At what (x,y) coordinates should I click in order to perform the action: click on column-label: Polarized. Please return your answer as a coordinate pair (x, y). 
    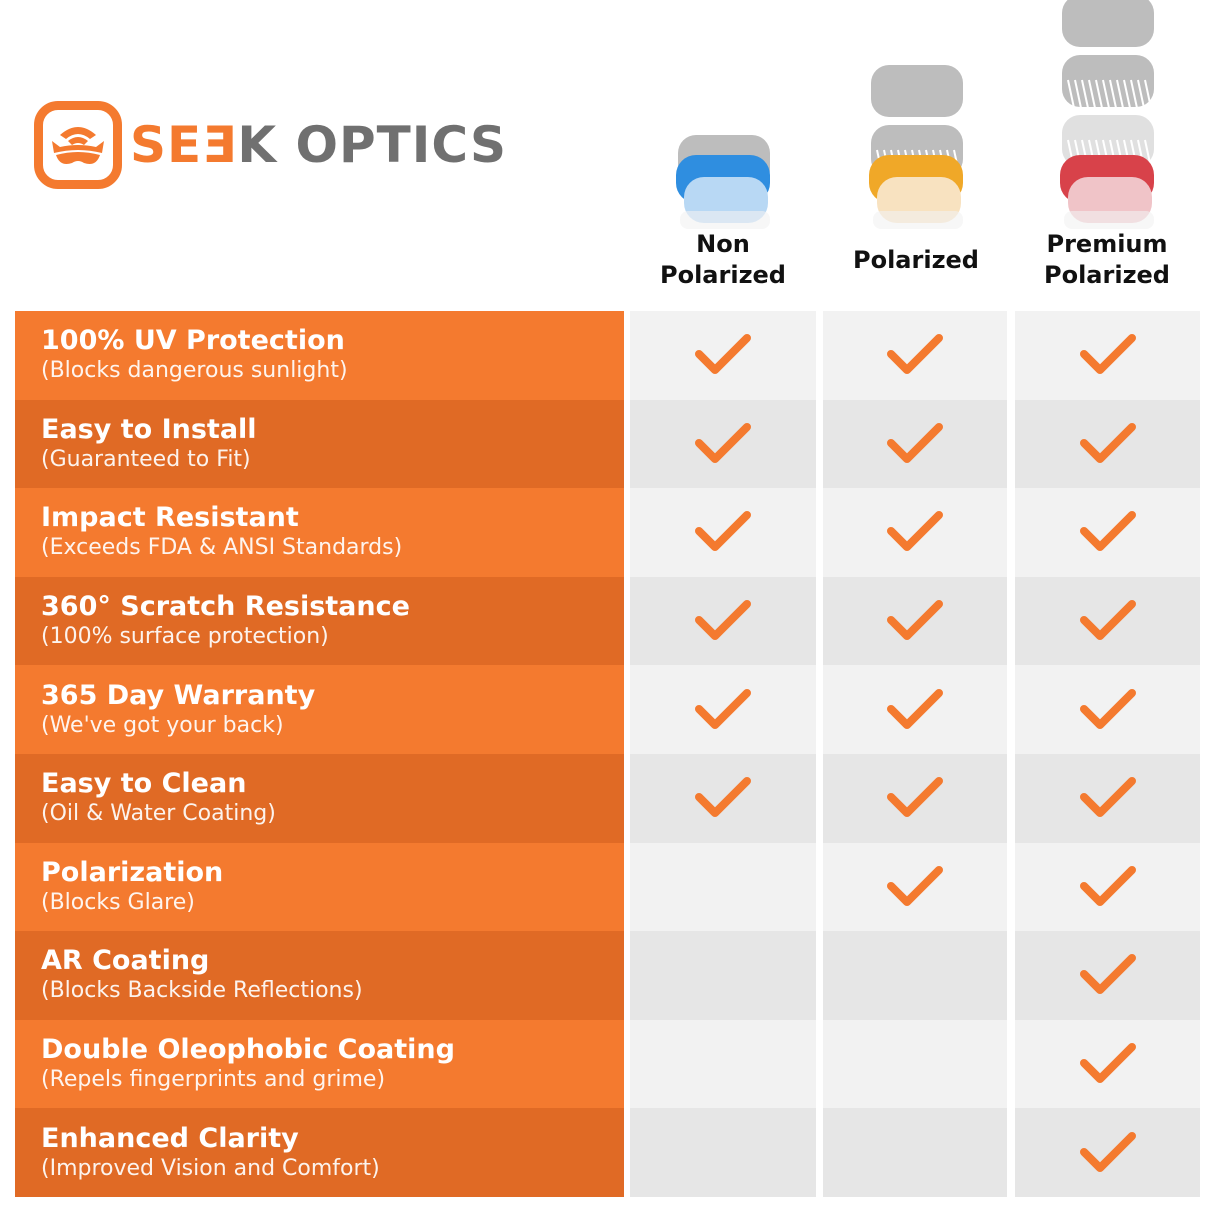
    Looking at the image, I should click on (916, 259).